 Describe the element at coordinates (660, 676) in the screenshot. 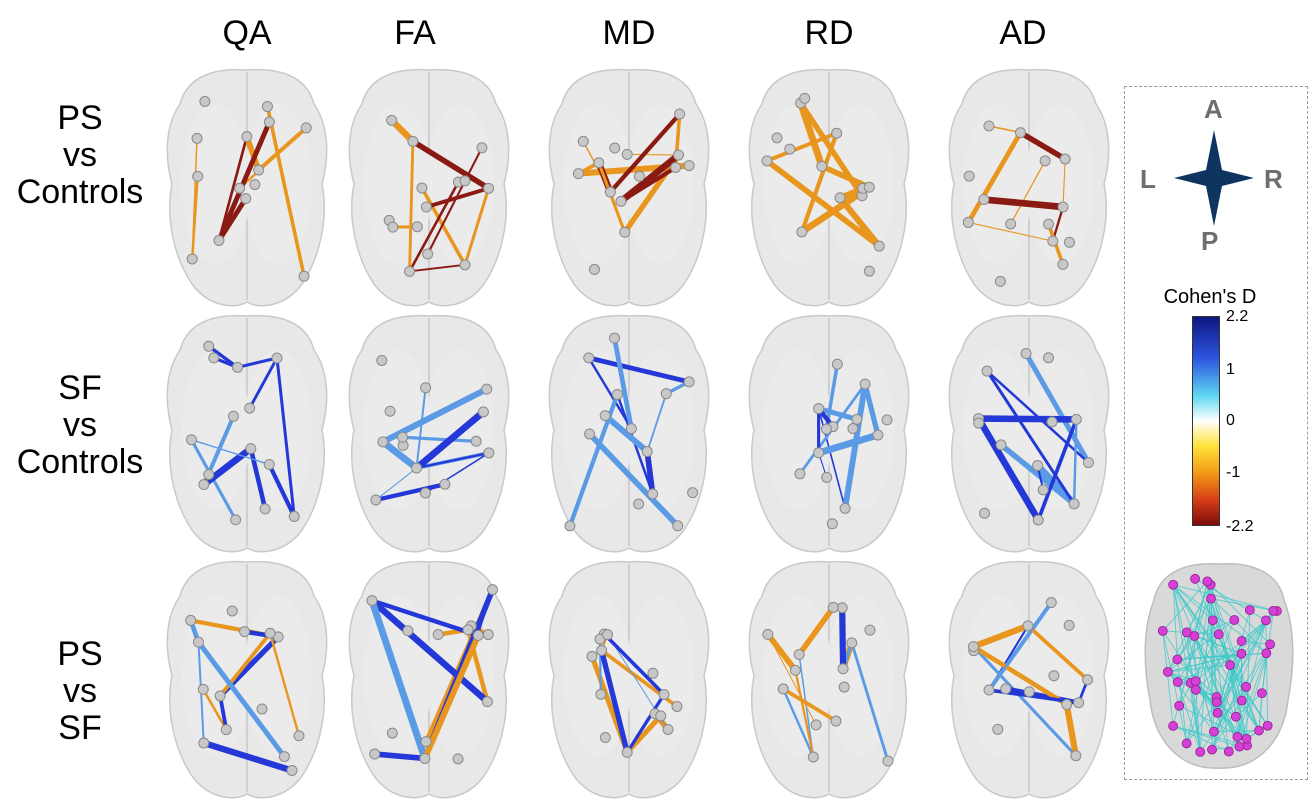

I see `brain-hemisphere-right` at that location.